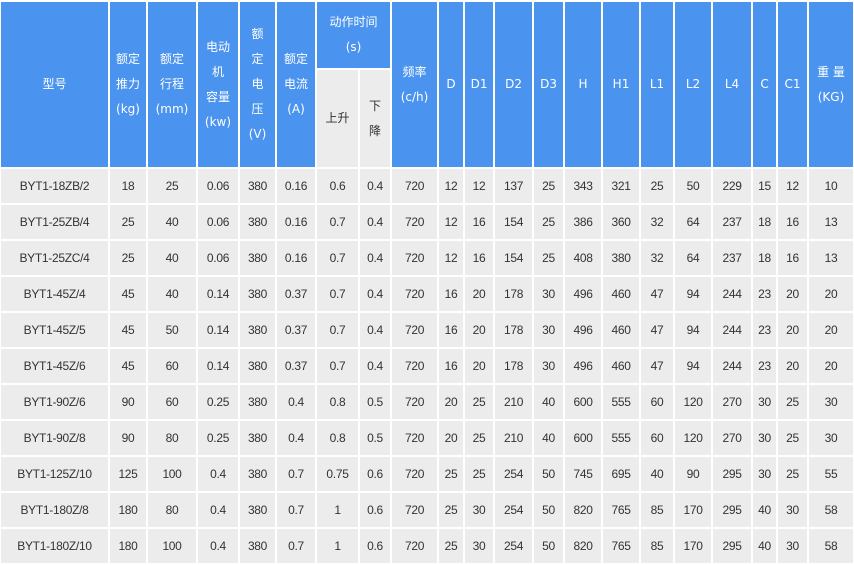 The width and height of the screenshot is (854, 565). Describe the element at coordinates (693, 474) in the screenshot. I see `table-cell: 90` at that location.